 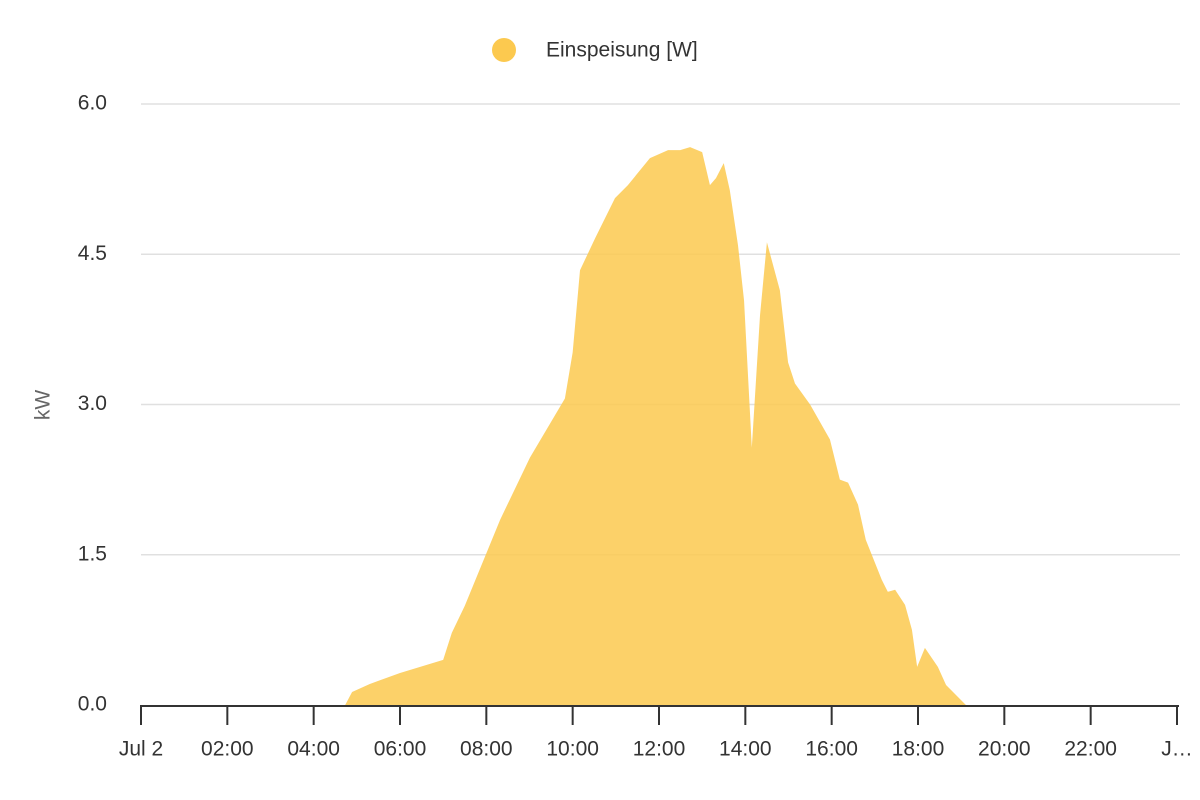 What do you see at coordinates (622, 50) in the screenshot?
I see `legend-label: Einspeisung [W]` at bounding box center [622, 50].